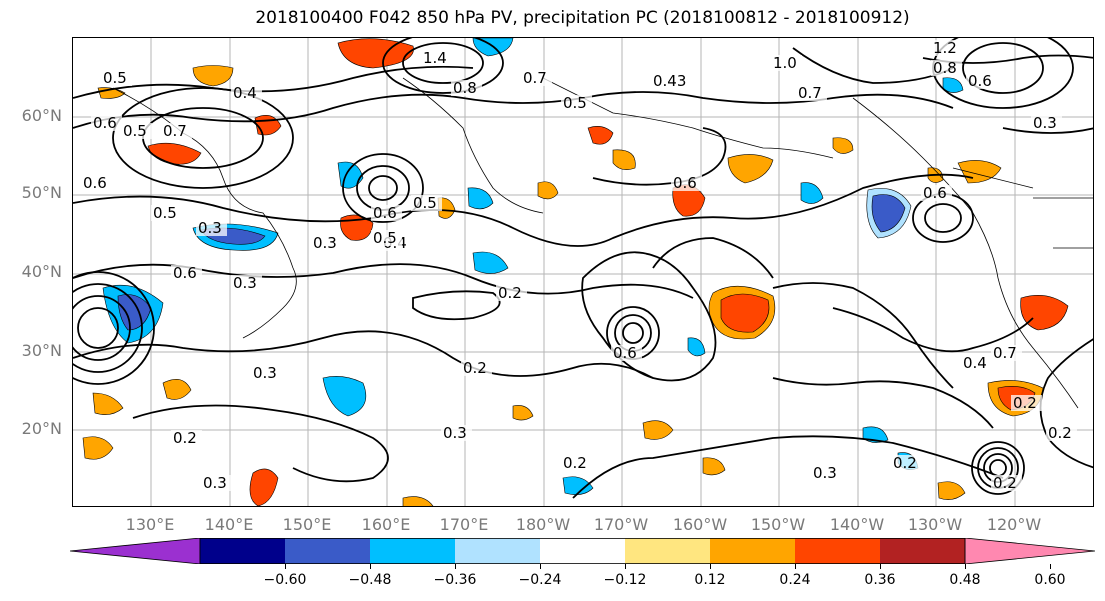 This screenshot has height=601, width=1105. I want to click on colorbar-tick-label: −0.24, so click(540, 580).